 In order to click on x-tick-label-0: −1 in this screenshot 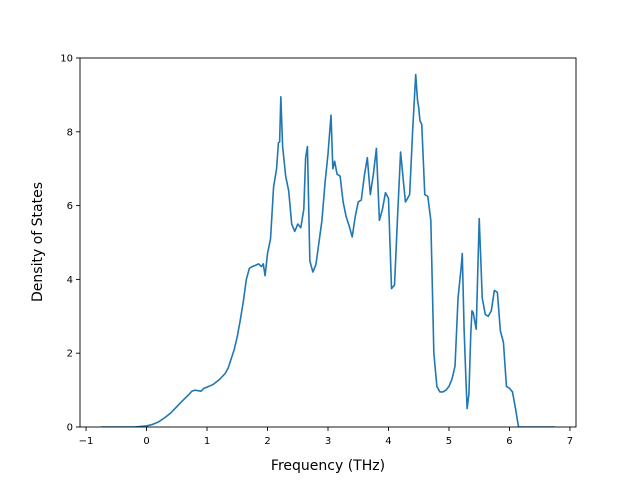, I will do `click(86, 441)`.